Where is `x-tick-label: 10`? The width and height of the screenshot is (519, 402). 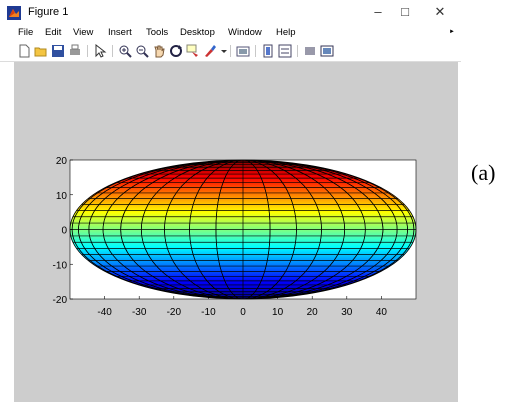 x-tick-label: 10 is located at coordinates (278, 312).